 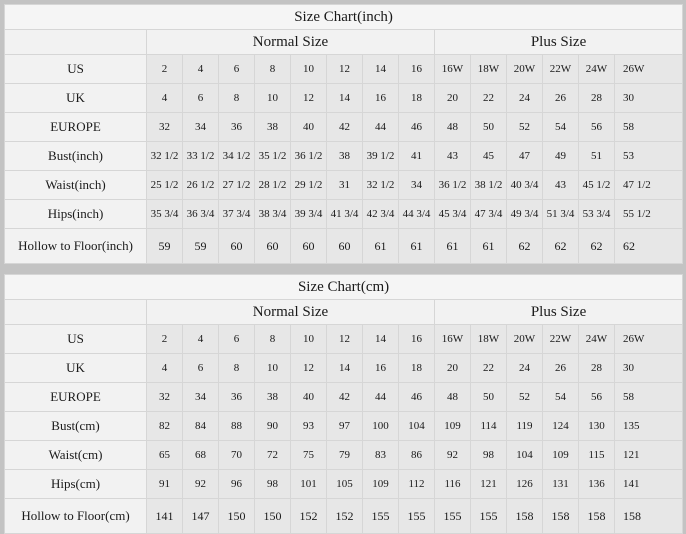 What do you see at coordinates (524, 69) in the screenshot?
I see `measurement-cell: 20W` at bounding box center [524, 69].